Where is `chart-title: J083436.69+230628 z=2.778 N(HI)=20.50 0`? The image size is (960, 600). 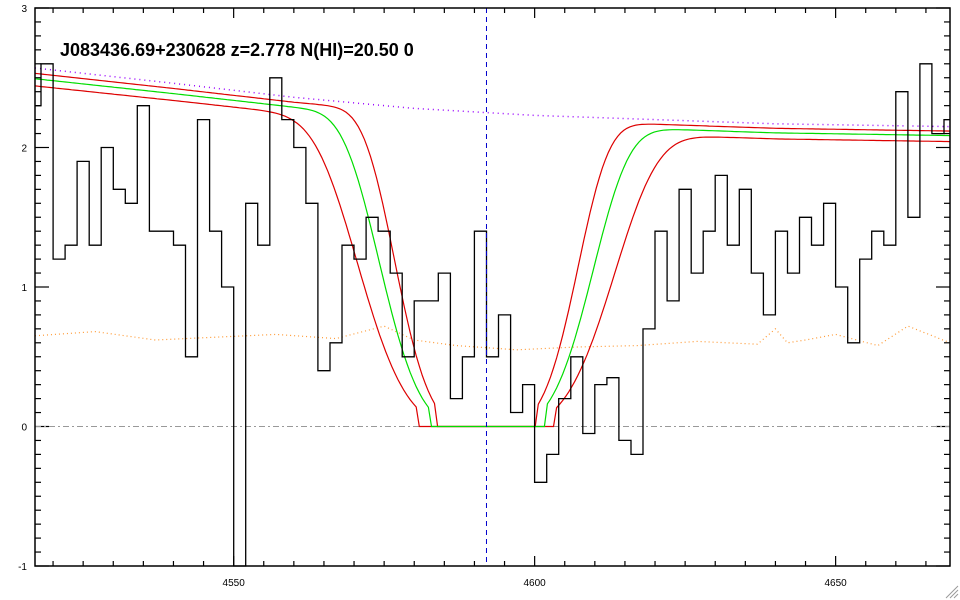
chart-title: J083436.69+230628 z=2.778 N(HI)=20.50 0 is located at coordinates (237, 50).